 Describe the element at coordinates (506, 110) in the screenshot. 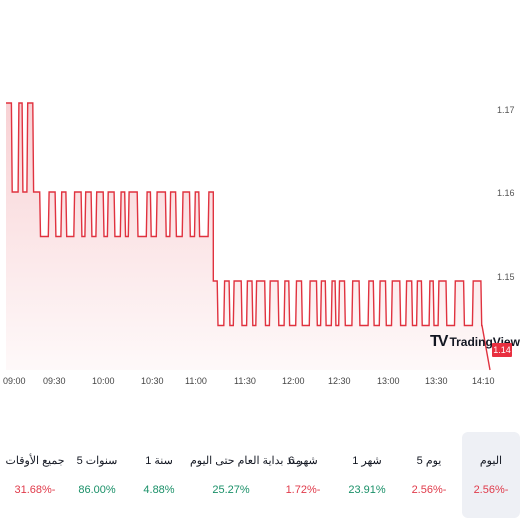

I see `y-tick-label: 1.17` at that location.